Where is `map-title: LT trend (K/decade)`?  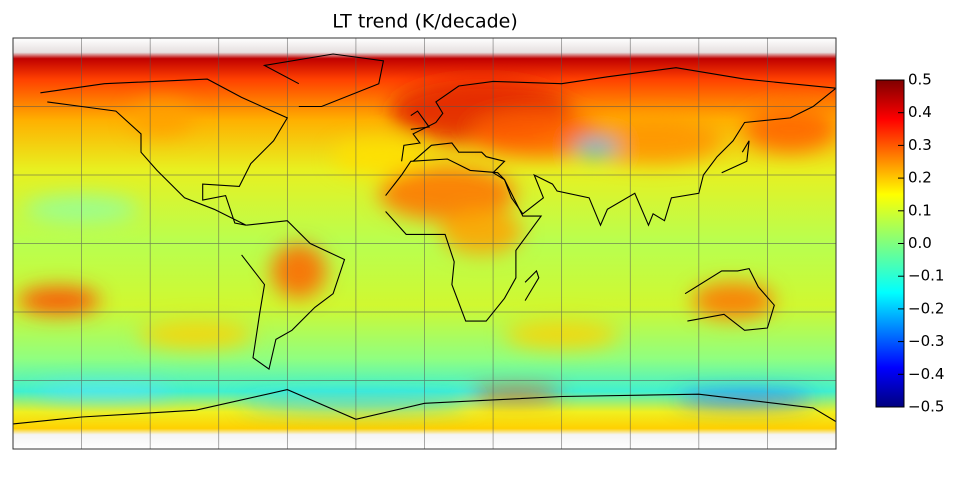
map-title: LT trend (K/decade) is located at coordinates (425, 22).